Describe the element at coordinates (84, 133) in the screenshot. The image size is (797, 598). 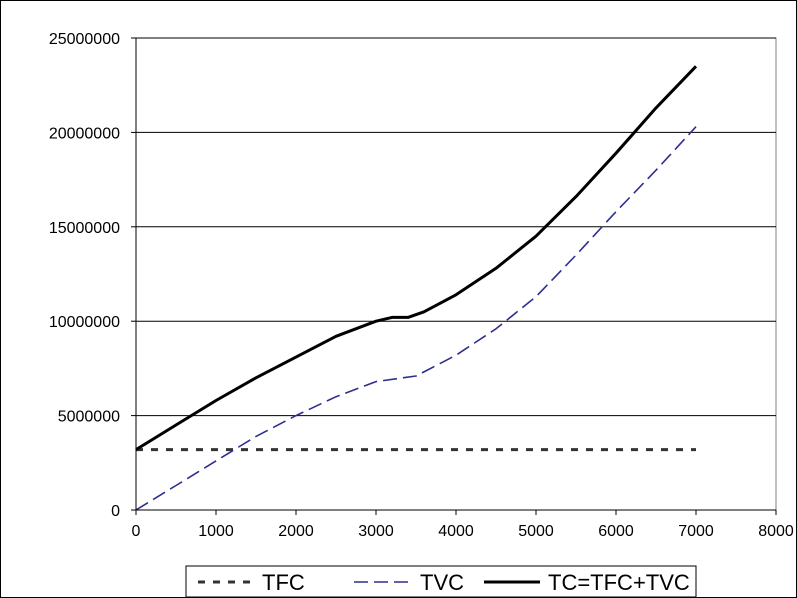
I see `y-tick-label: 20000000` at that location.